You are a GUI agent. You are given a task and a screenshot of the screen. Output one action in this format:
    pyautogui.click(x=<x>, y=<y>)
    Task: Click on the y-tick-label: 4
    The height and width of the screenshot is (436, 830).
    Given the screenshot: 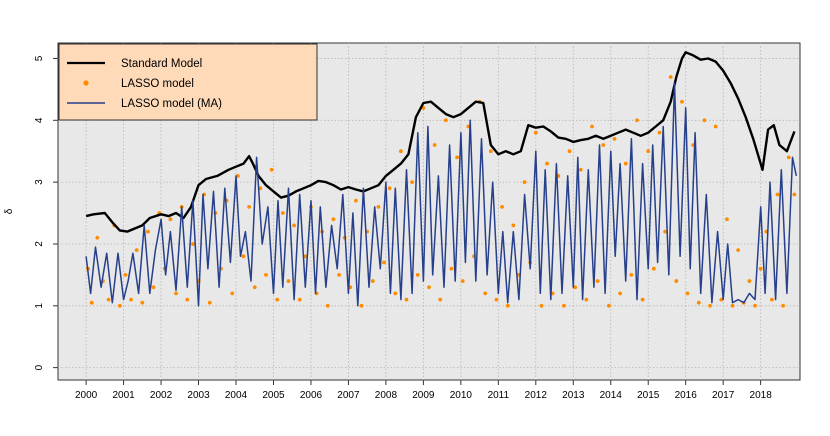 What is the action you would take?
    pyautogui.click(x=39, y=120)
    